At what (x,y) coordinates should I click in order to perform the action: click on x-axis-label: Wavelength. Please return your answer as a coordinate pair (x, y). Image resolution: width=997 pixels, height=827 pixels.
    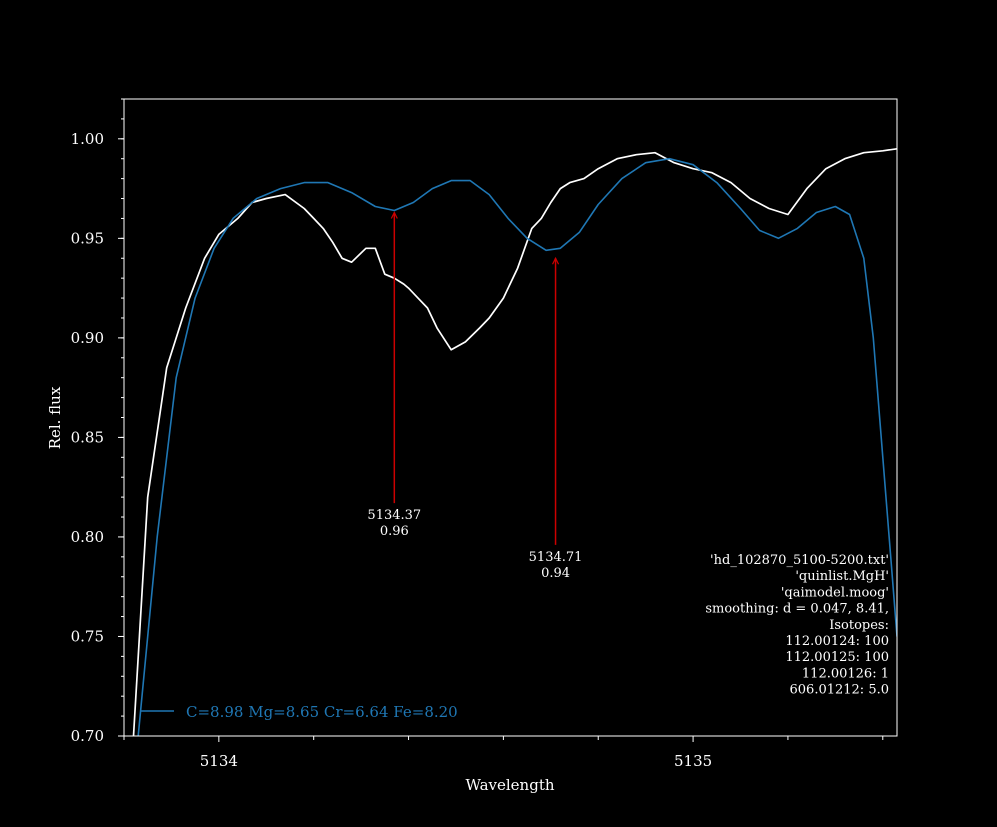
    Looking at the image, I should click on (509, 785).